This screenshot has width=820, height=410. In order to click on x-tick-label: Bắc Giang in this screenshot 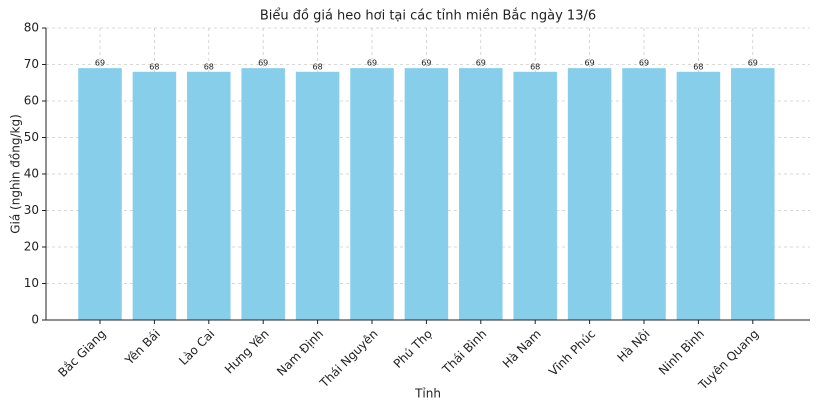, I will do `click(81, 353)`.